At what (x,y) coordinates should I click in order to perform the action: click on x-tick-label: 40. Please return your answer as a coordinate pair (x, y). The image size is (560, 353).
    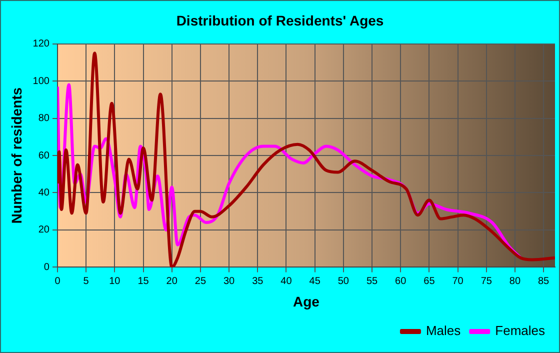
    Looking at the image, I should click on (286, 281).